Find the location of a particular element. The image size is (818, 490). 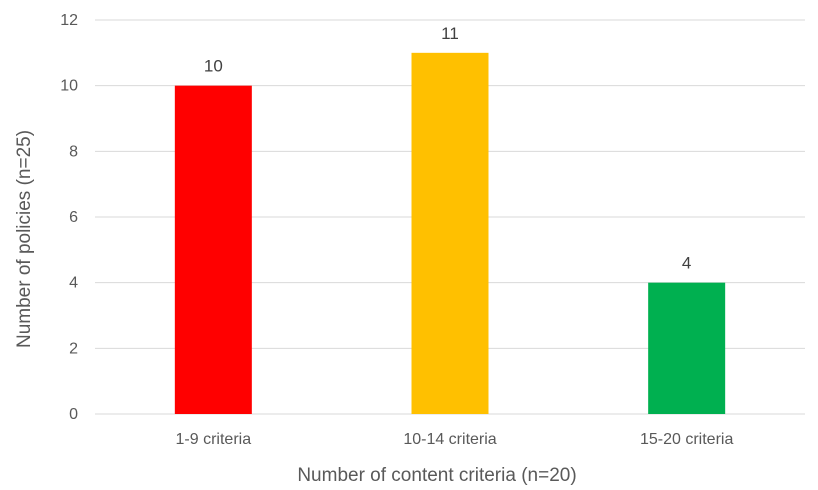

x-axis-ticks: 1-9 criteria 10-14 criteria 15-20 criteria is located at coordinates (455, 439).